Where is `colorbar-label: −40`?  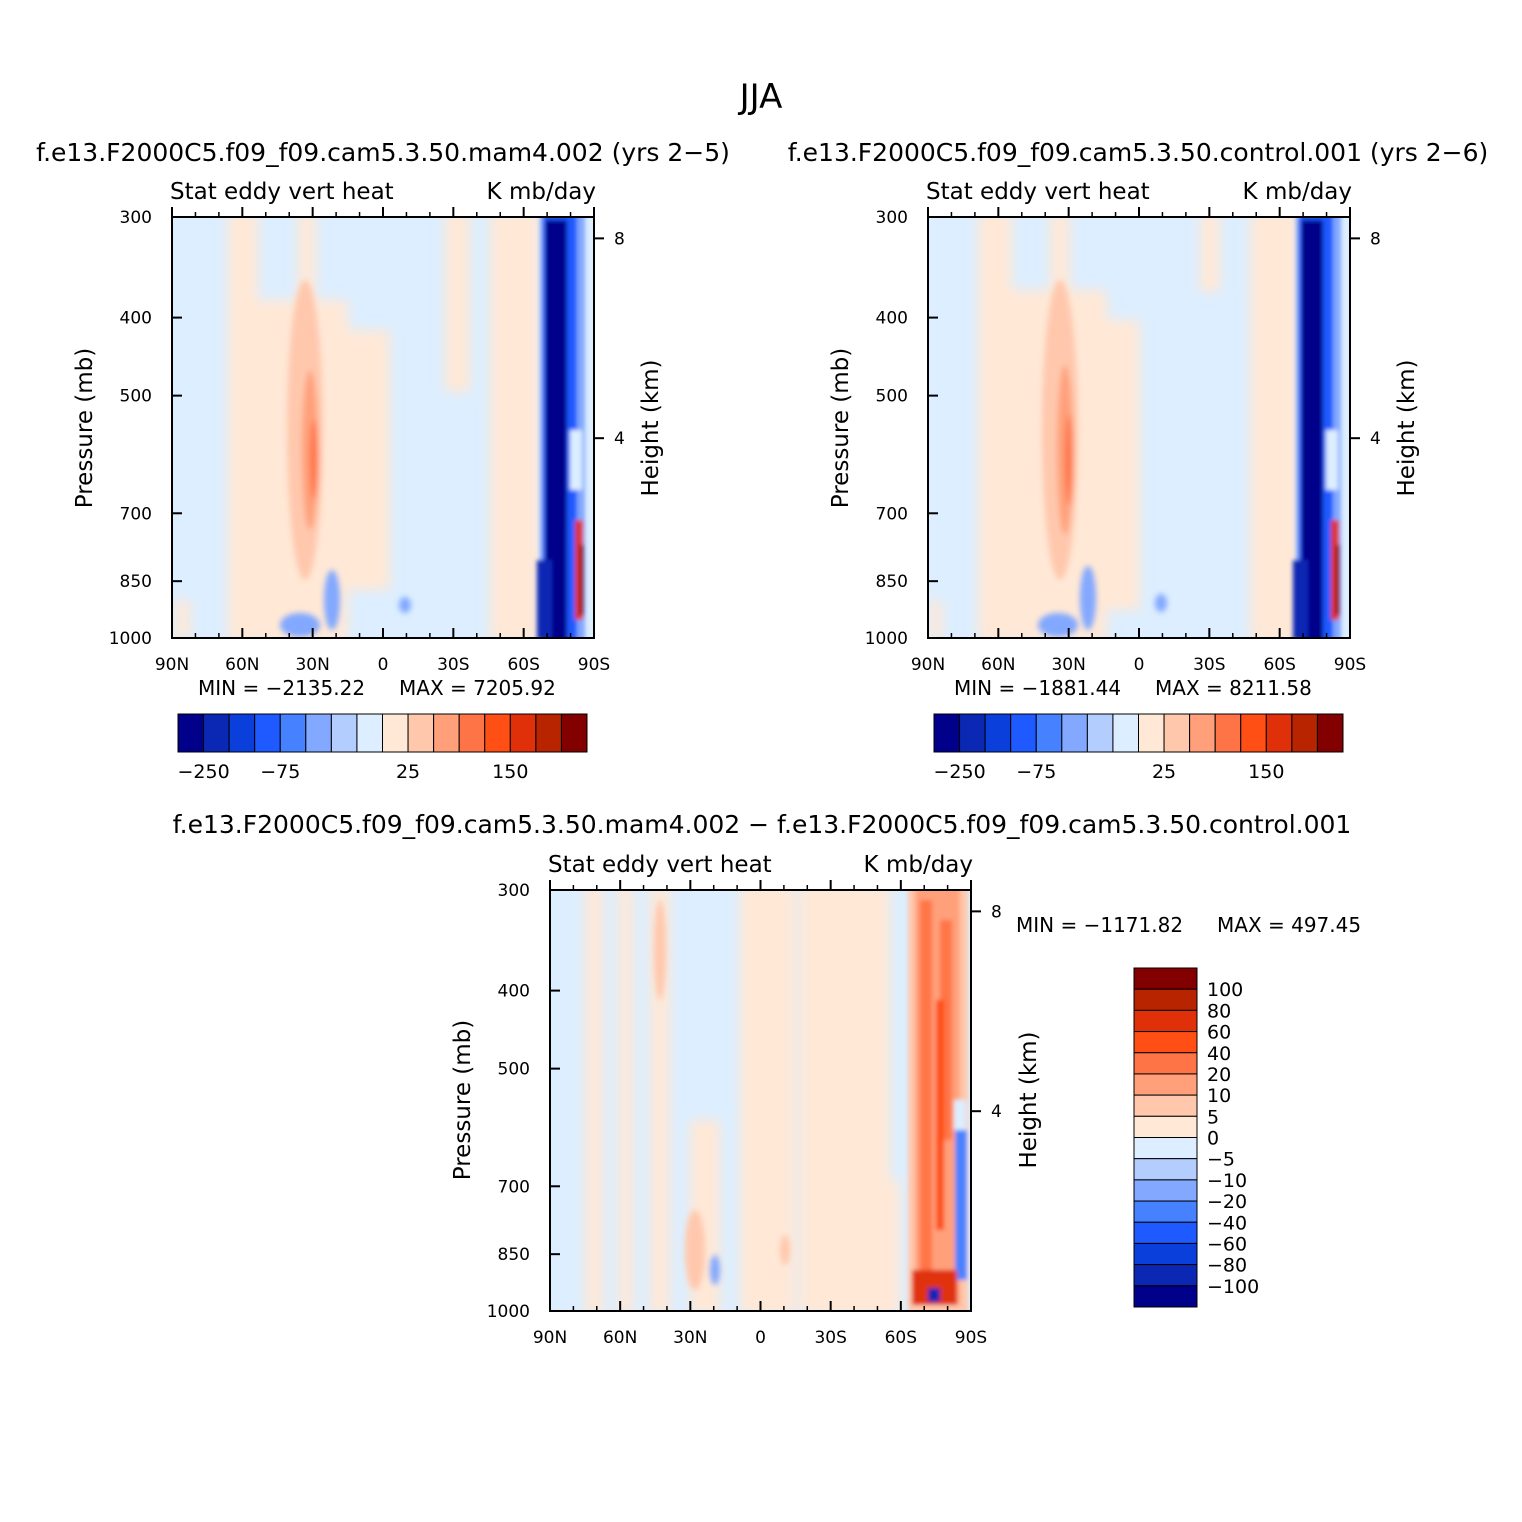 colorbar-label: −40 is located at coordinates (1227, 1223).